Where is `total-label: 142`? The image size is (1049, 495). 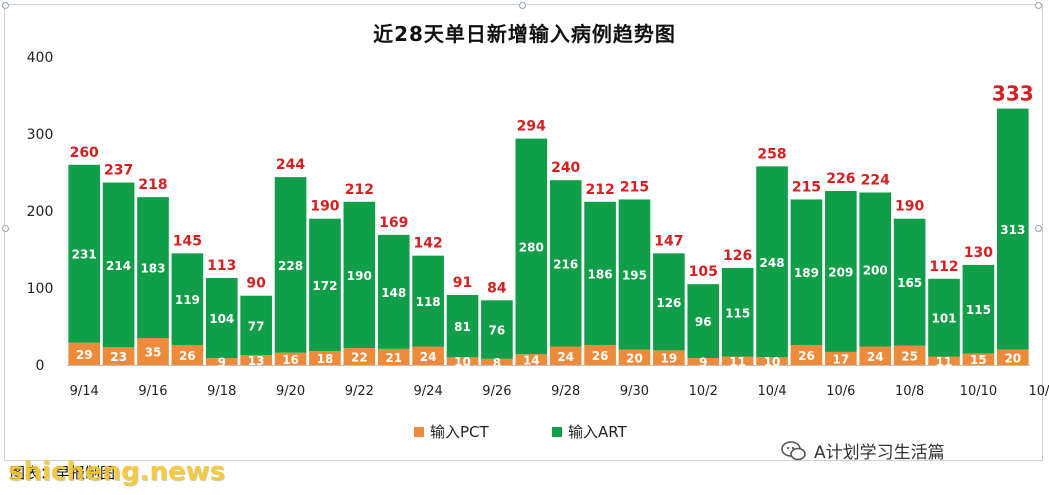
total-label: 142 is located at coordinates (428, 244).